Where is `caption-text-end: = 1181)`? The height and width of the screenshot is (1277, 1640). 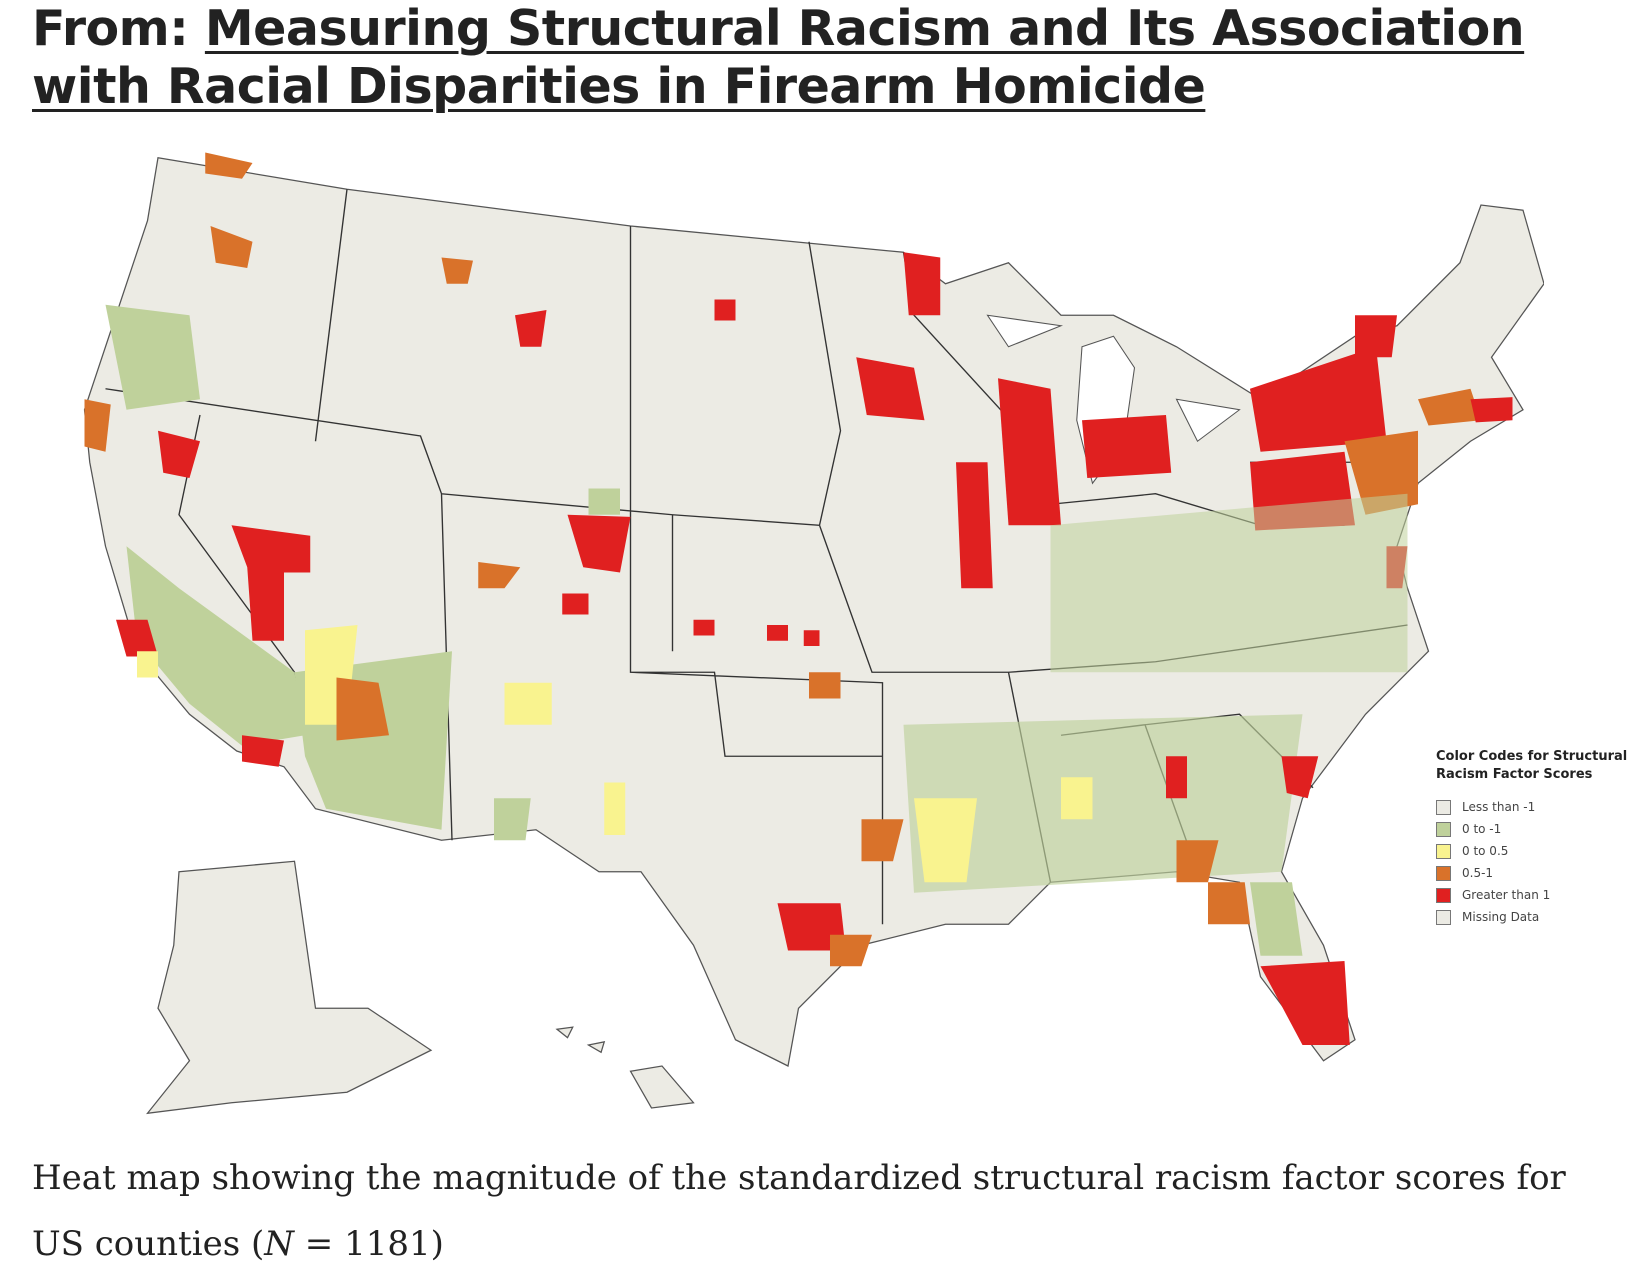
caption-text-end: = 1181) is located at coordinates (369, 1244).